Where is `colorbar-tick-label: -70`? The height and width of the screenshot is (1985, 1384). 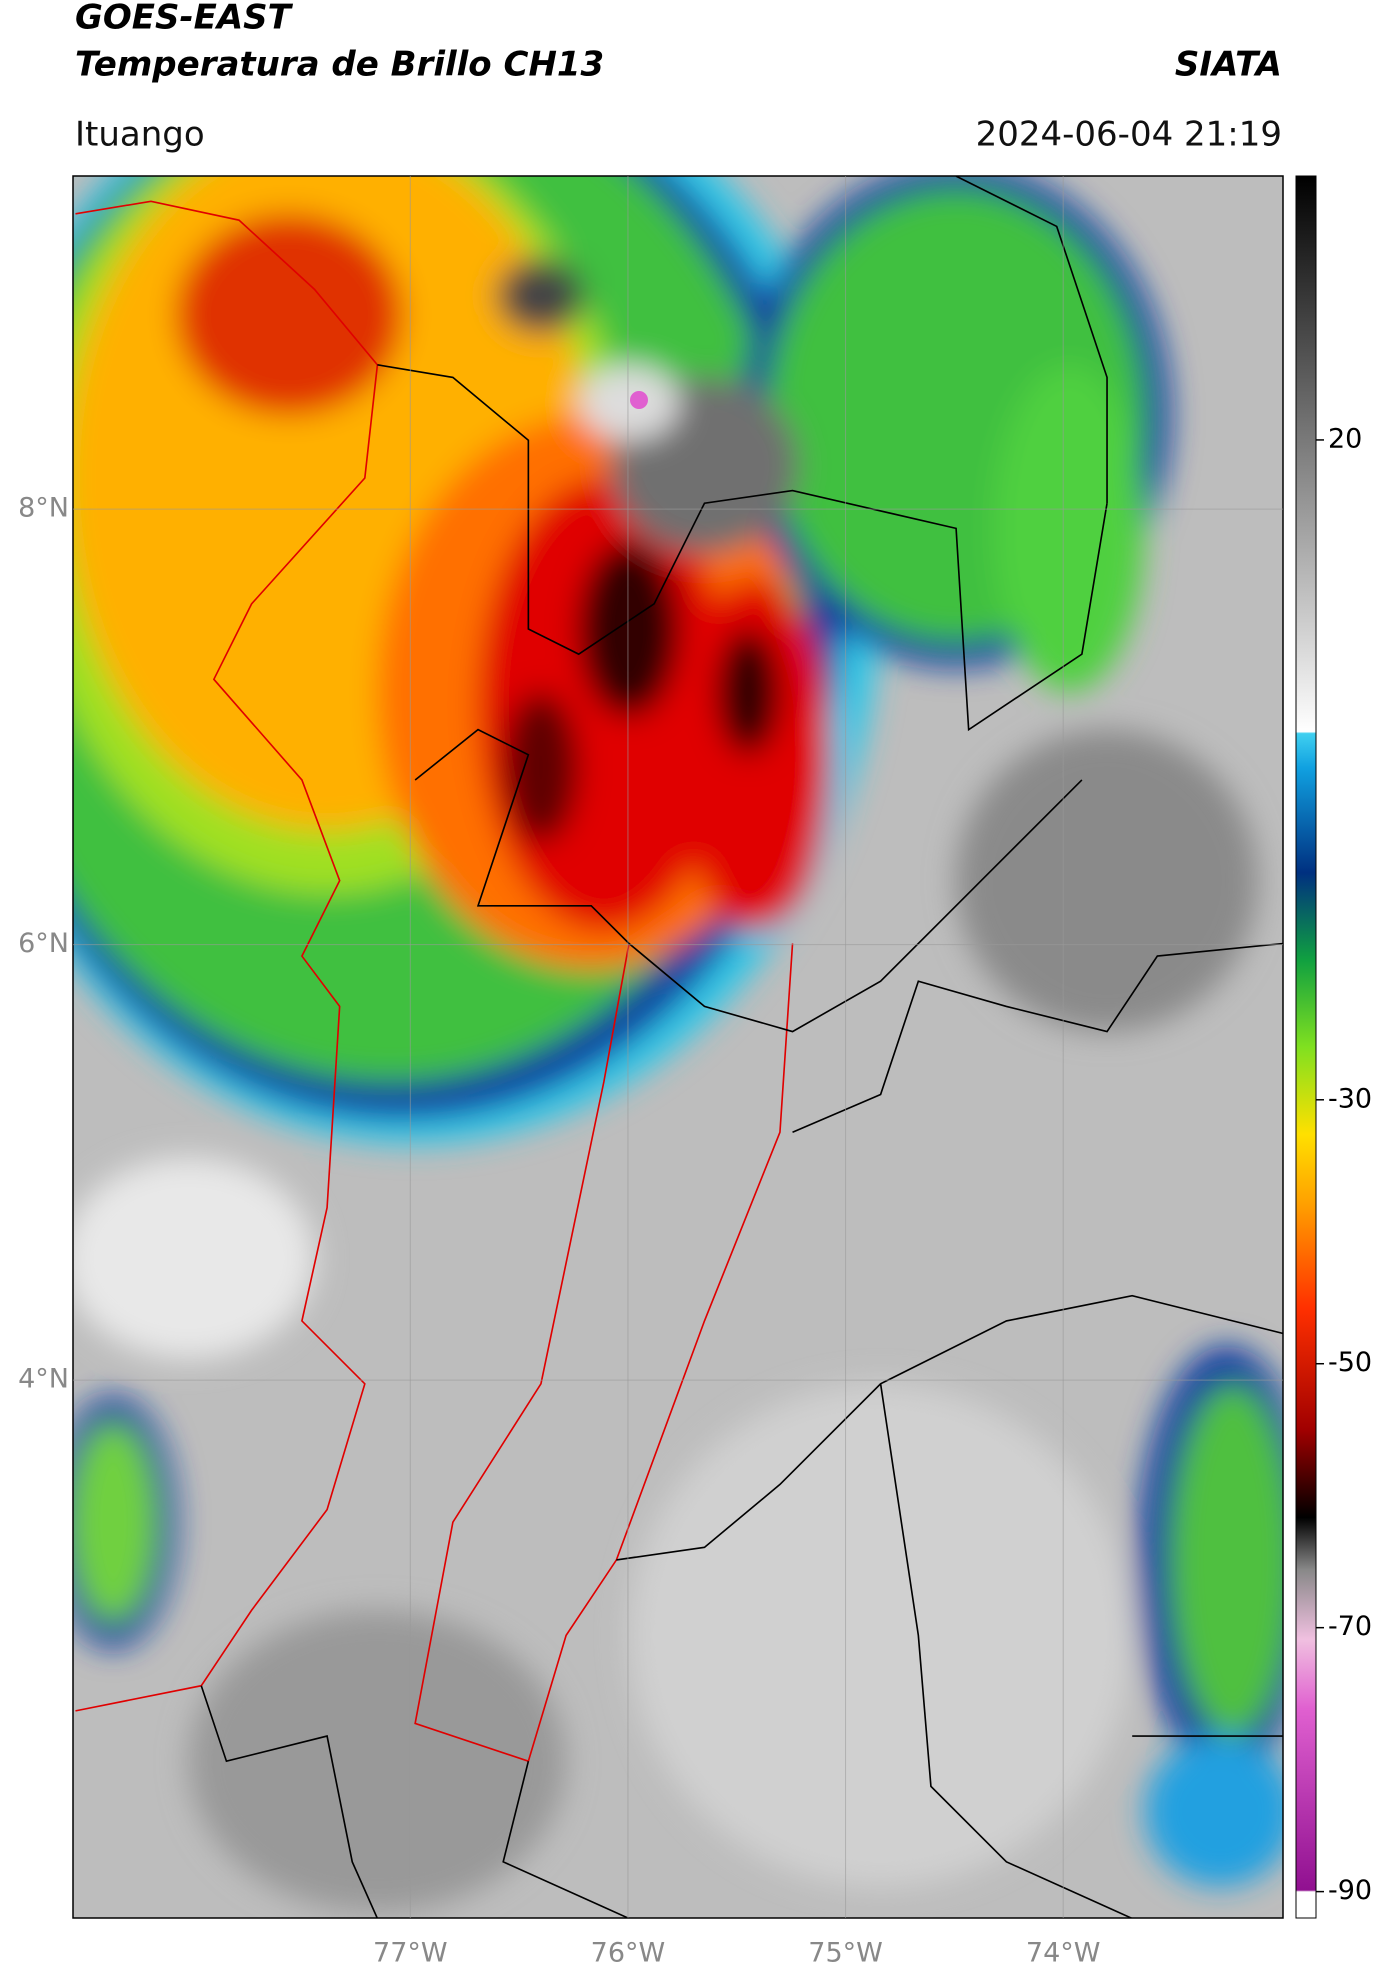 colorbar-tick-label: -70 is located at coordinates (1350, 1626).